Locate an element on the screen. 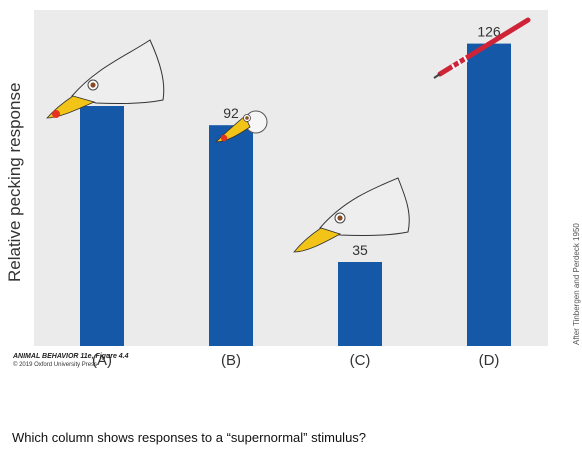 Image resolution: width=582 pixels, height=474 pixels. red-stick-icon is located at coordinates (482, 48).